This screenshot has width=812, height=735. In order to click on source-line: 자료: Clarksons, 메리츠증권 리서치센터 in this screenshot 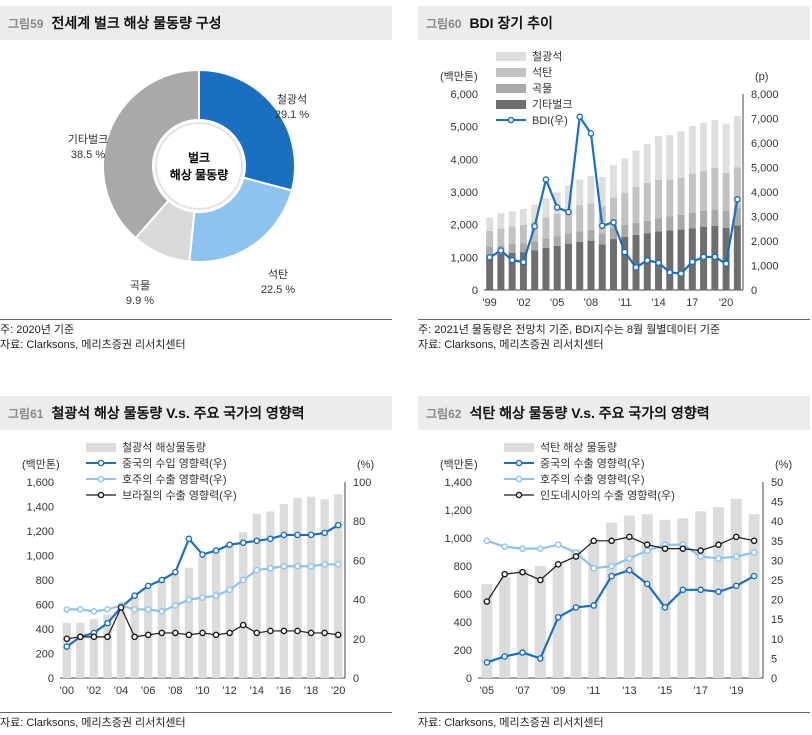, I will do `click(511, 345)`.